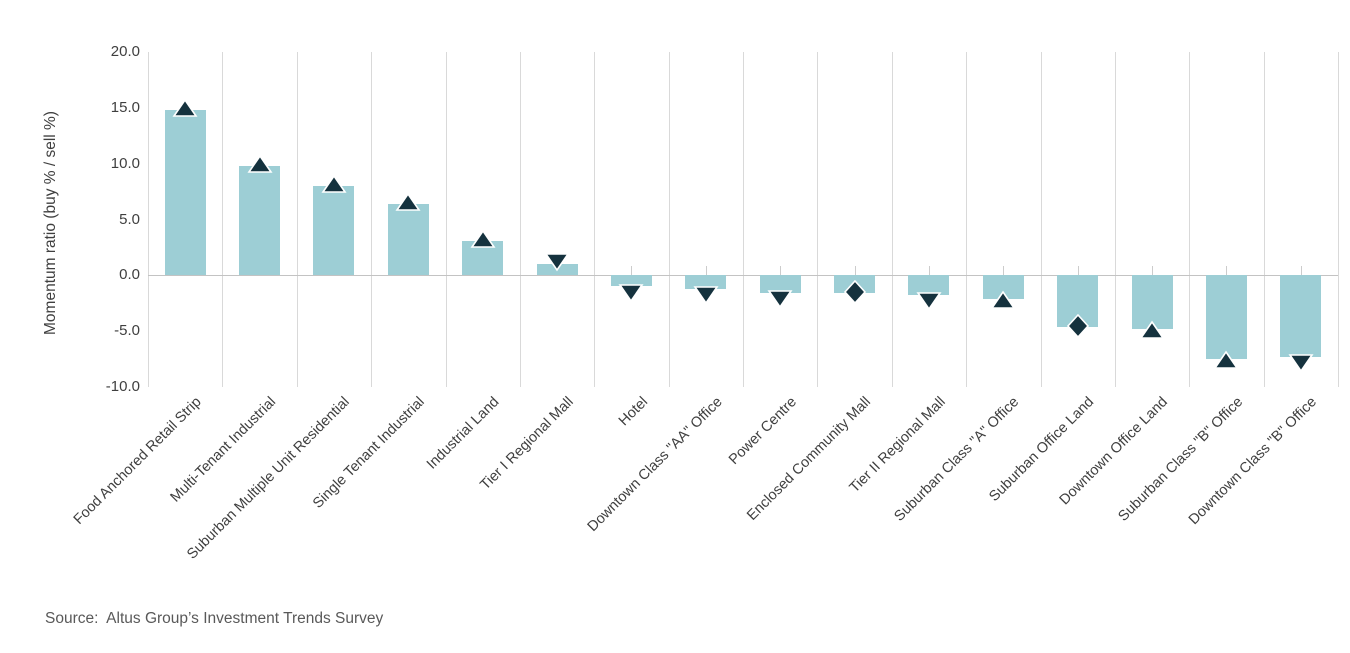  I want to click on y-tick-label: 15.0, so click(125, 107).